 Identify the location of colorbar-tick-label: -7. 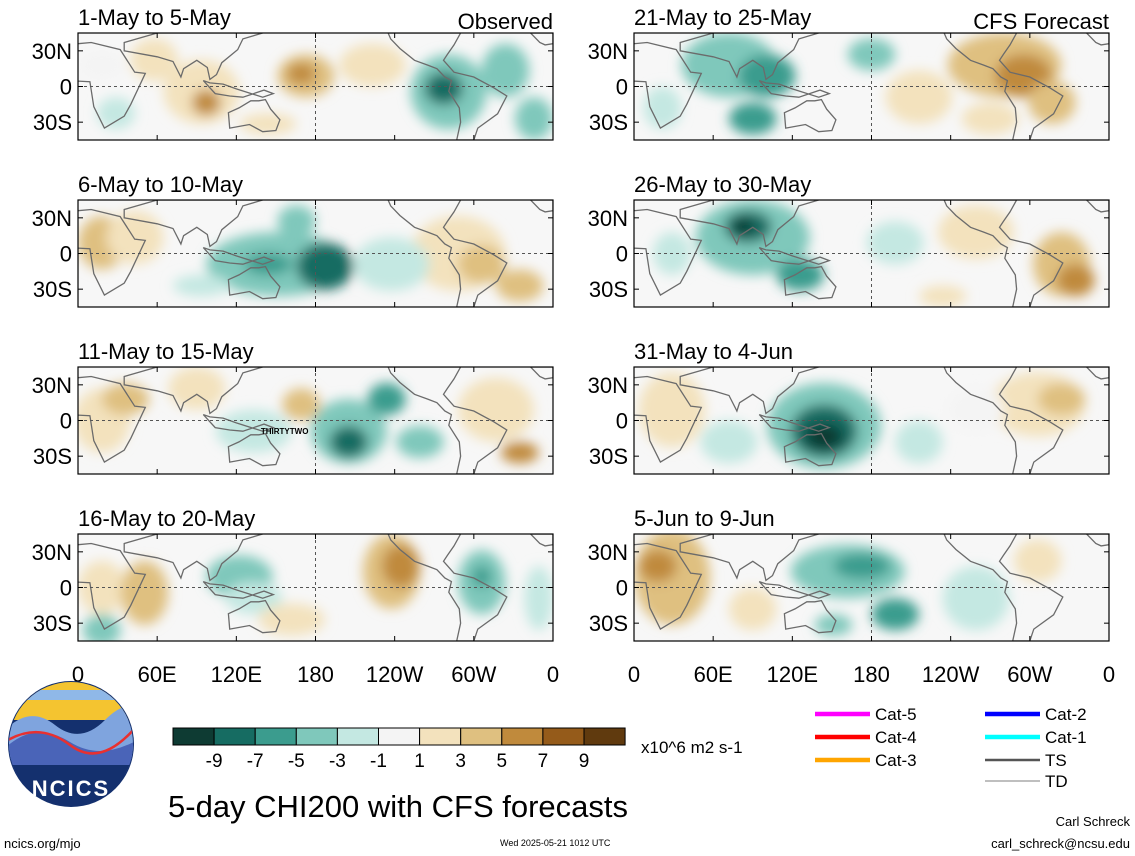
(255, 761).